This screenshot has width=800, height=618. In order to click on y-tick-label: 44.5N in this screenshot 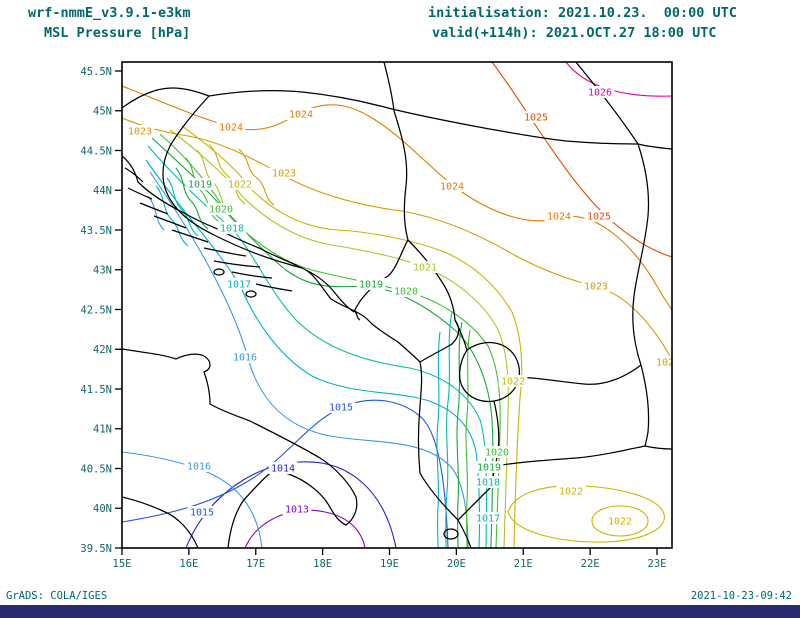, I will do `click(96, 151)`.